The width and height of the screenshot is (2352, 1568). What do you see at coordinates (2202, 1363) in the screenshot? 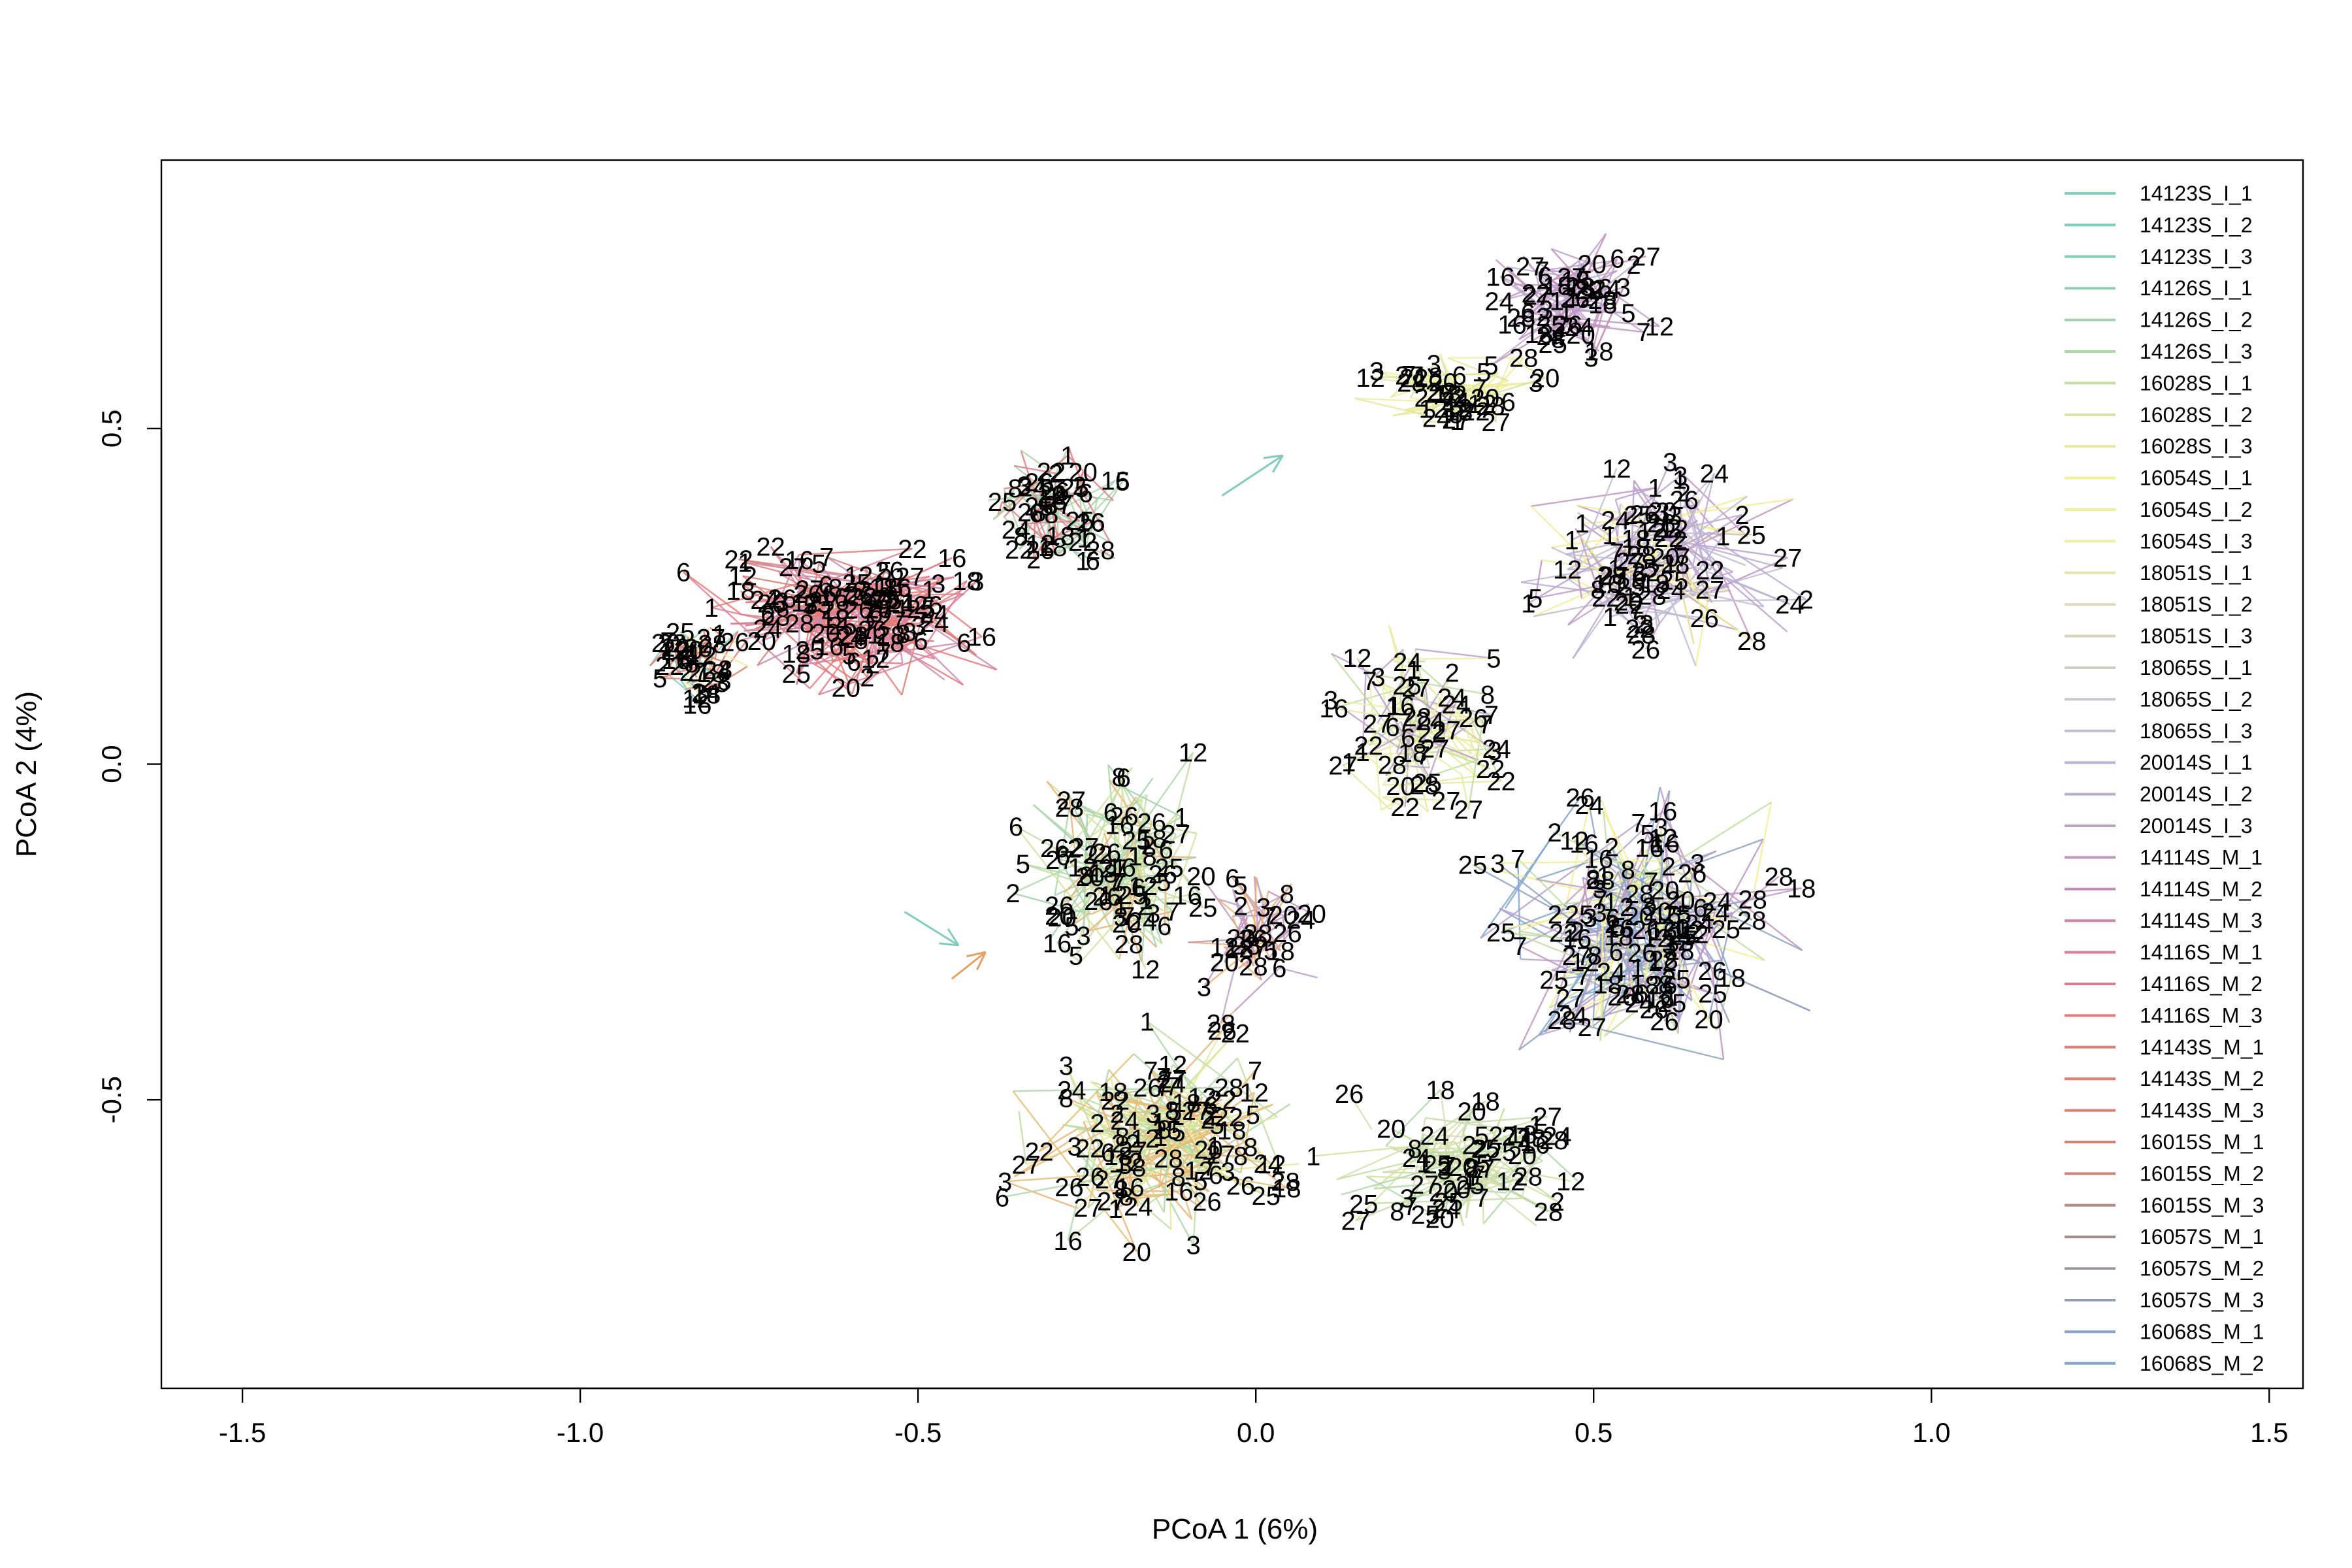
I see `legend-label: 16068S_M_2` at bounding box center [2202, 1363].